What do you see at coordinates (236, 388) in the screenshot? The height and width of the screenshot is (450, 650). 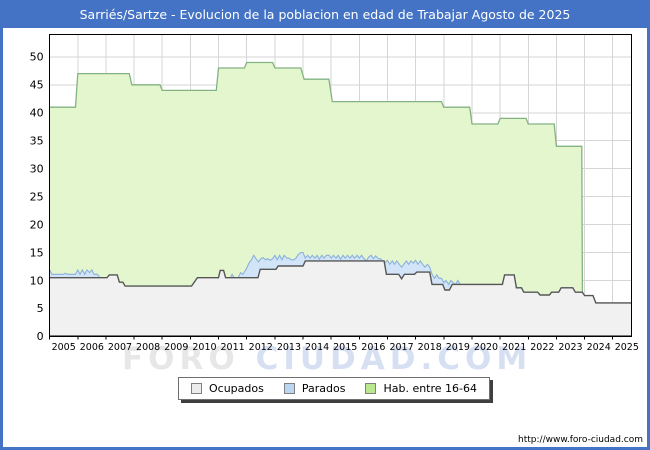 I see `legend-label-ocupados: Ocupados` at bounding box center [236, 388].